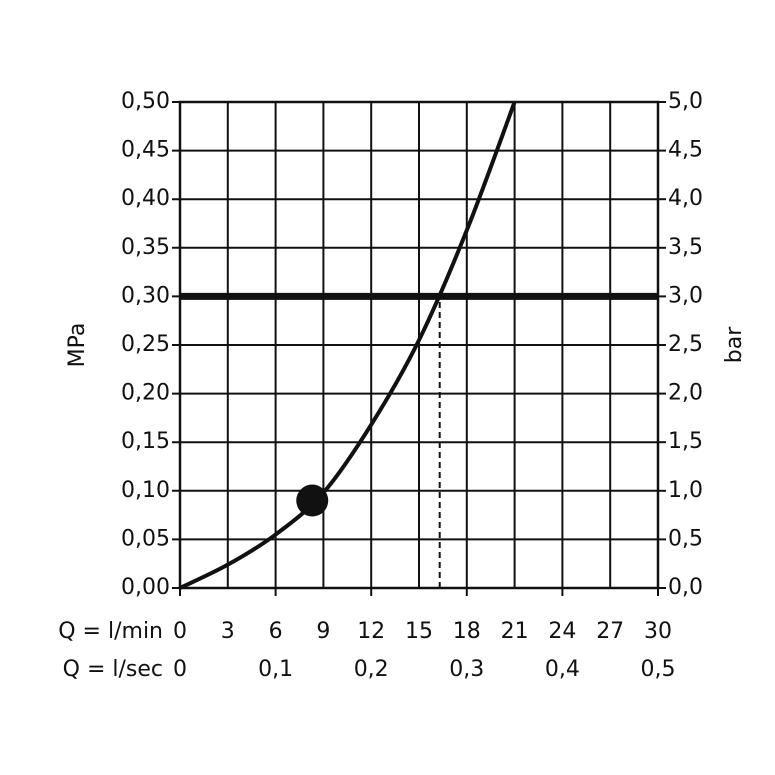 The height and width of the screenshot is (775, 775). What do you see at coordinates (323, 631) in the screenshot?
I see `x-tick-label: 9` at bounding box center [323, 631].